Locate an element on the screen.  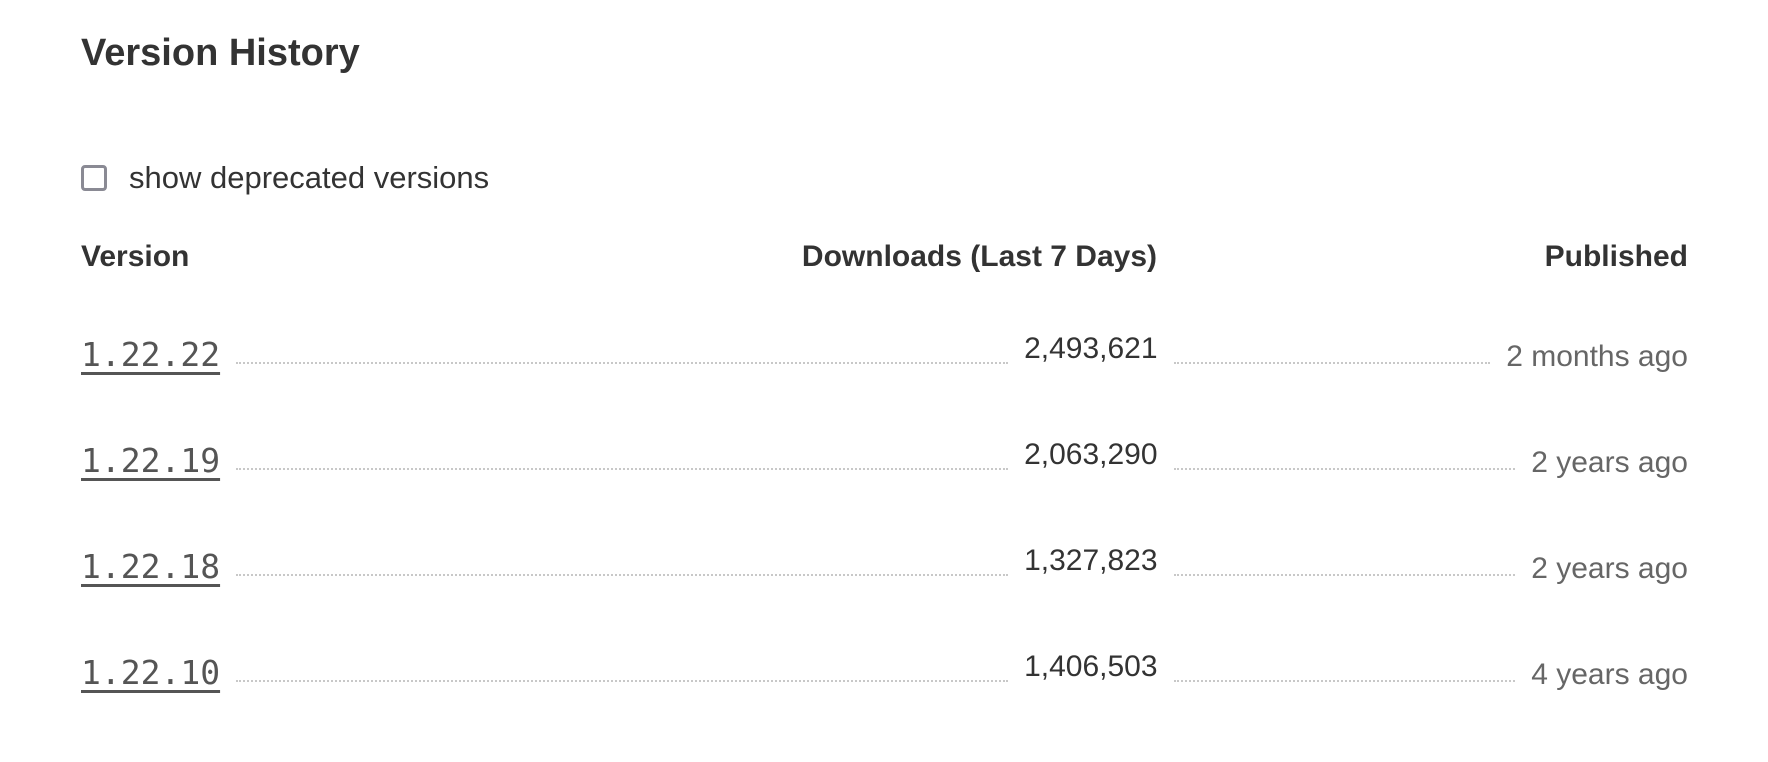
table-row: 1.22.18 1,327,823 2 years ago is located at coordinates (884, 561).